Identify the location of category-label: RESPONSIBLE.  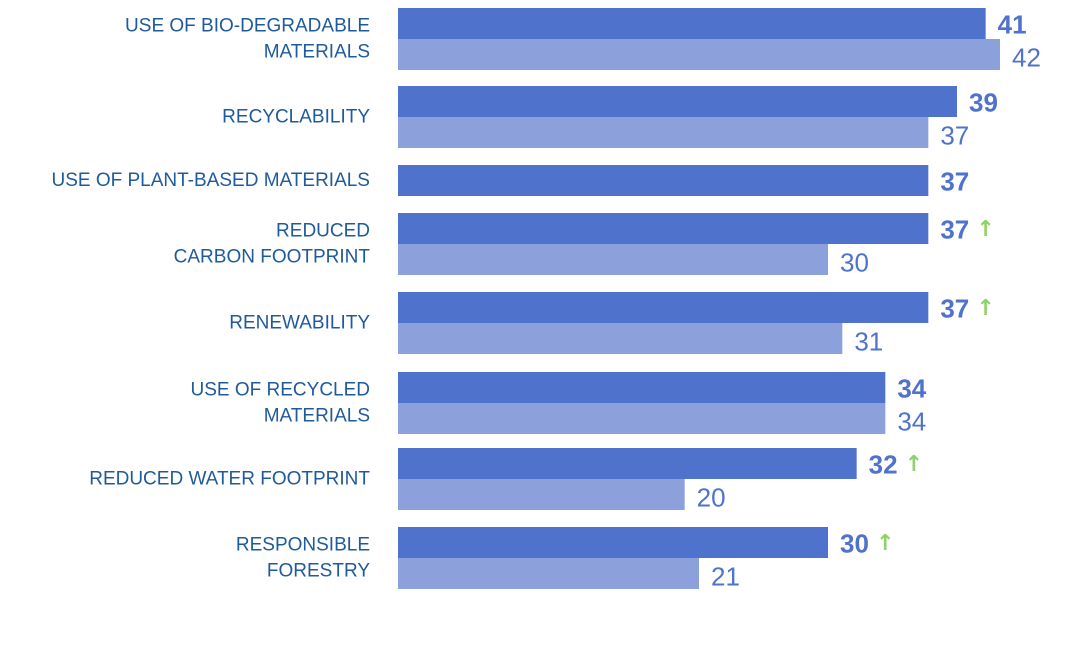
(303, 545).